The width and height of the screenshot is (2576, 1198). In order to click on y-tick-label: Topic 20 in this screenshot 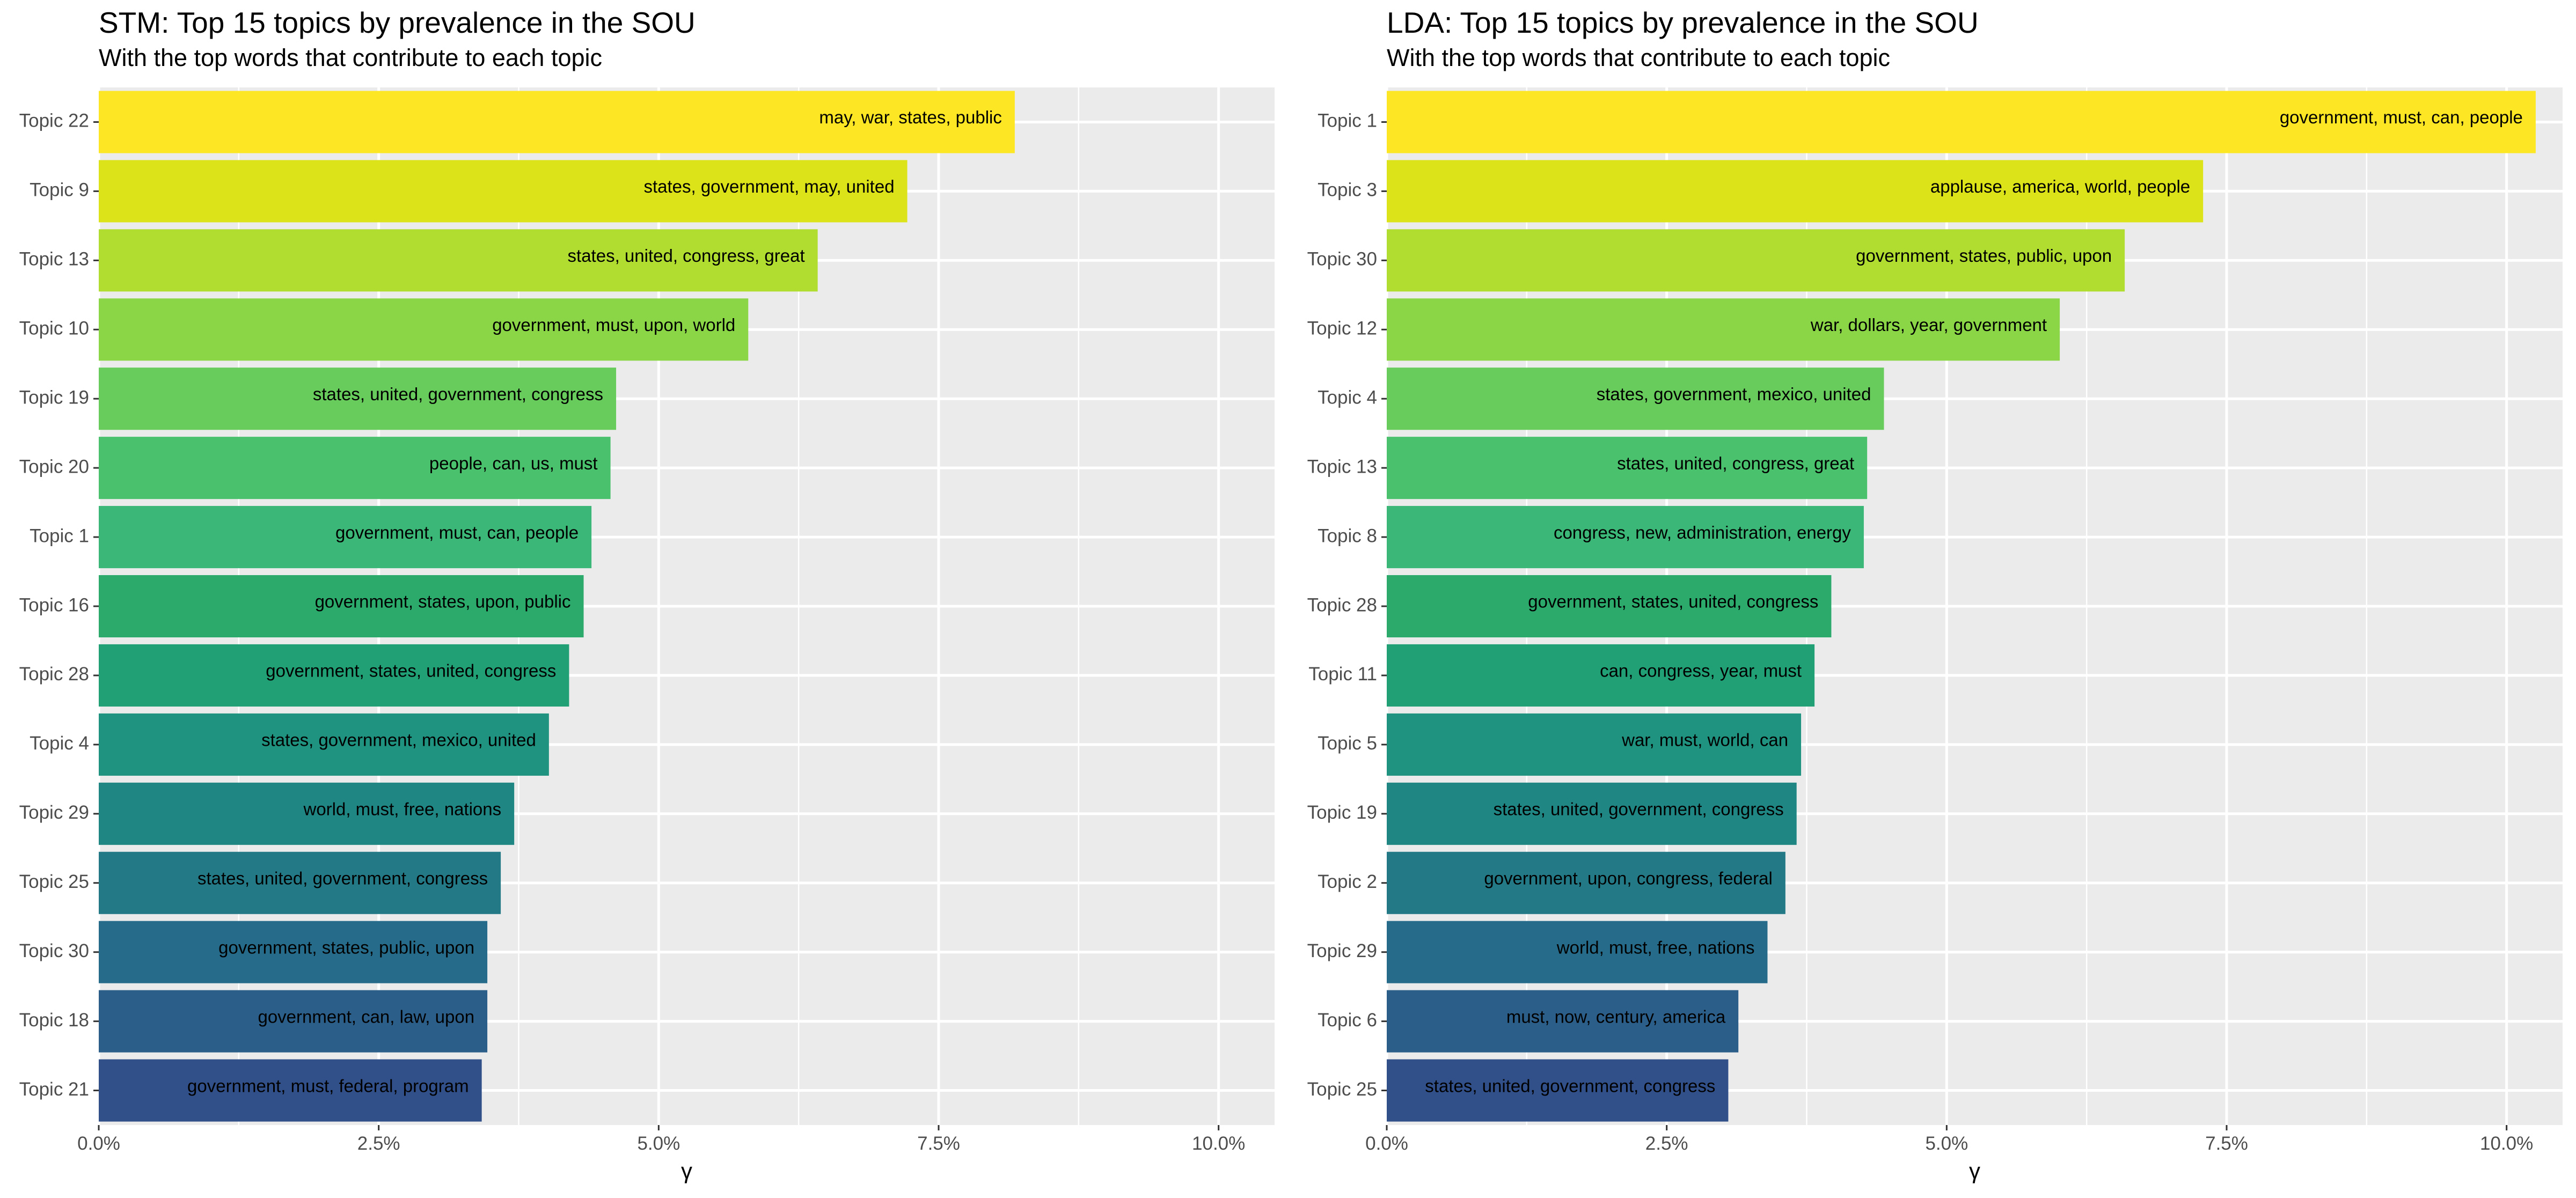, I will do `click(54, 466)`.